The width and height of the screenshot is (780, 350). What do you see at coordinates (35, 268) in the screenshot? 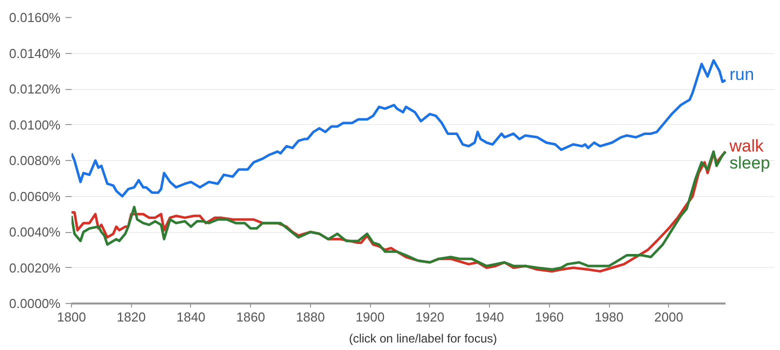
I see `y-tick-label: 0.0020%` at bounding box center [35, 268].